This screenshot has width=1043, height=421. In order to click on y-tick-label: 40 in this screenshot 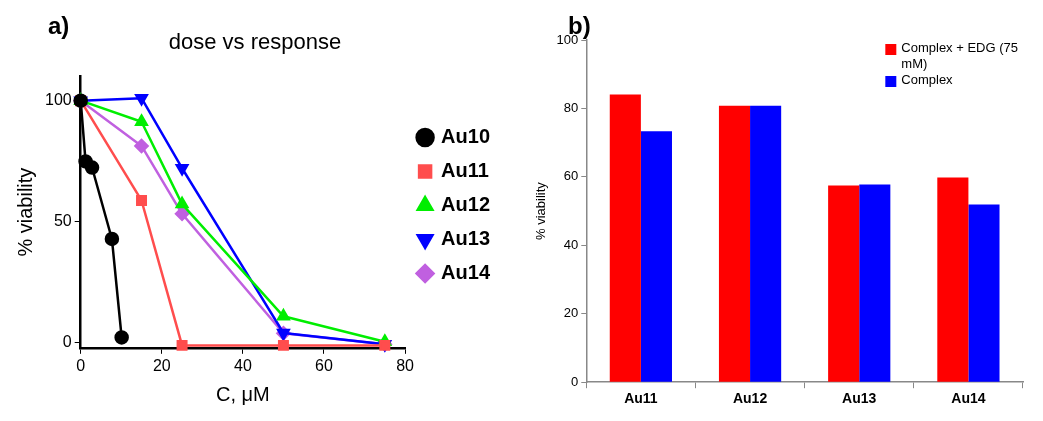, I will do `click(571, 244)`.